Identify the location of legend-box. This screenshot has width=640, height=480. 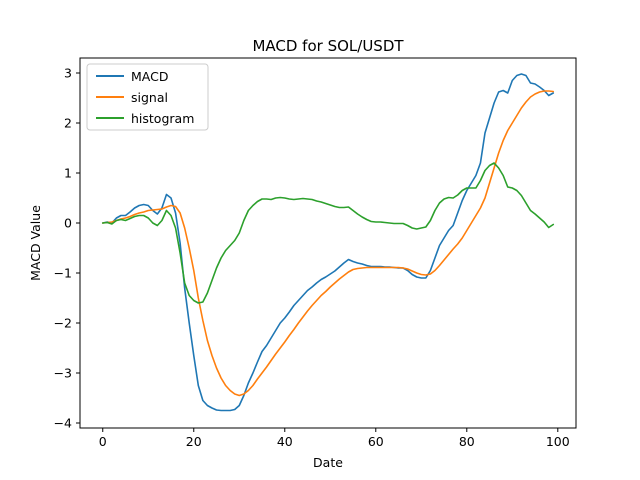
(147, 97).